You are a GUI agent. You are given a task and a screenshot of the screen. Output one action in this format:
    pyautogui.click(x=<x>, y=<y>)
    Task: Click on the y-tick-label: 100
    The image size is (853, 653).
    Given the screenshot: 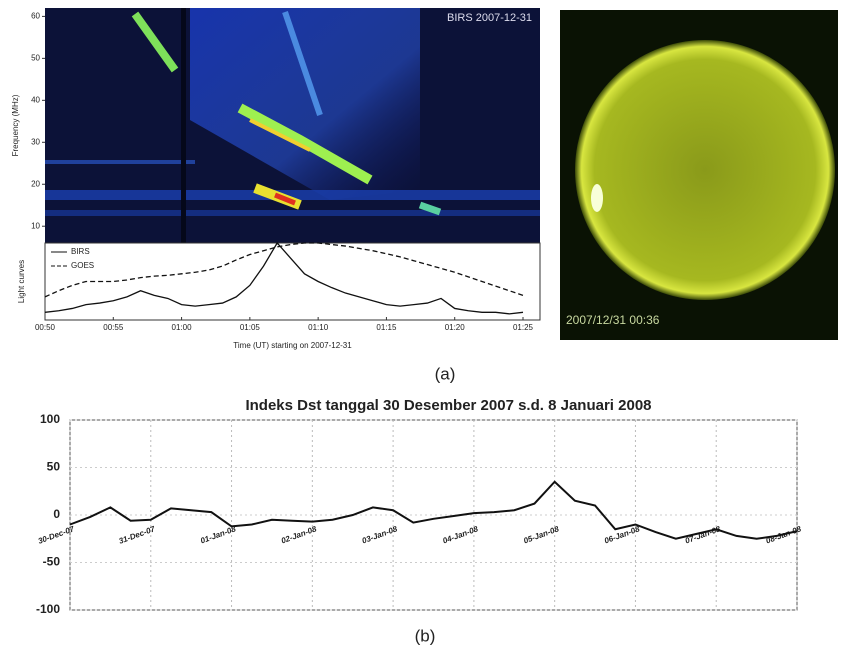 What is the action you would take?
    pyautogui.click(x=50, y=419)
    